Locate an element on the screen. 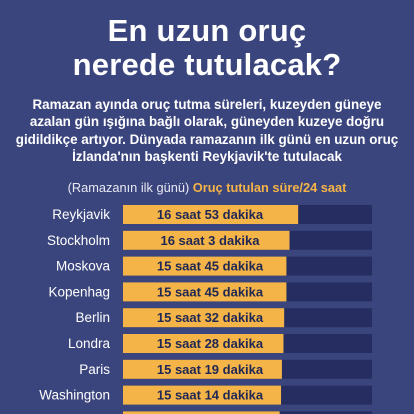 The width and height of the screenshot is (414, 414). bar-moskova is located at coordinates (205, 266).